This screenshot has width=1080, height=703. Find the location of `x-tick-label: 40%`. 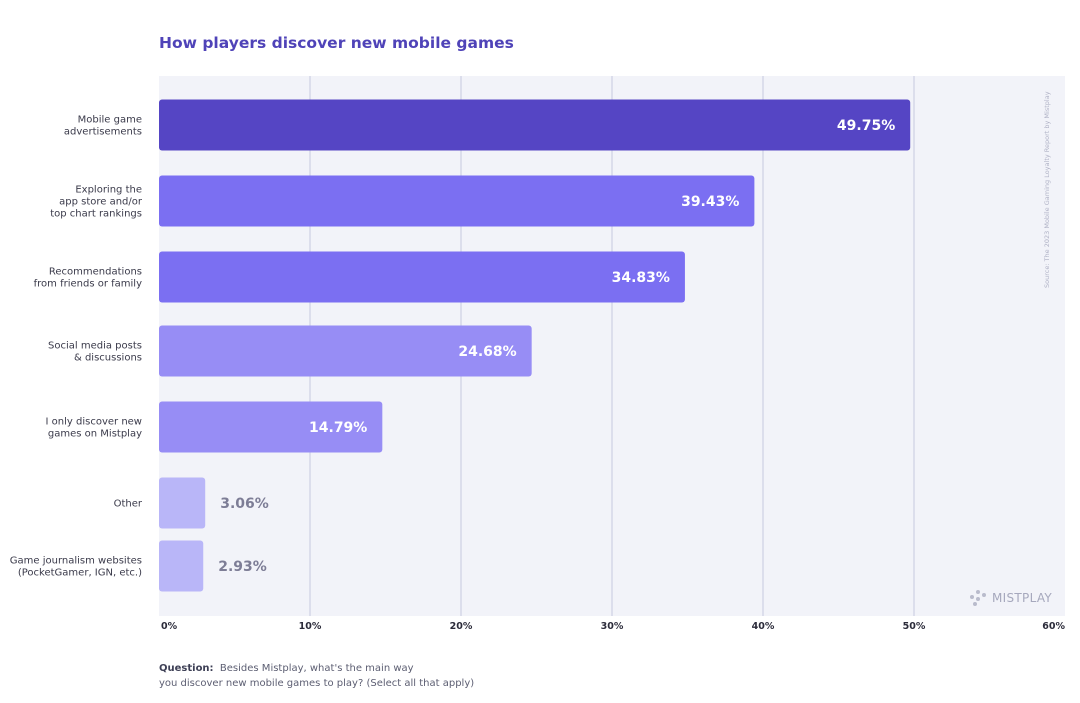

x-tick-label: 40% is located at coordinates (763, 626).